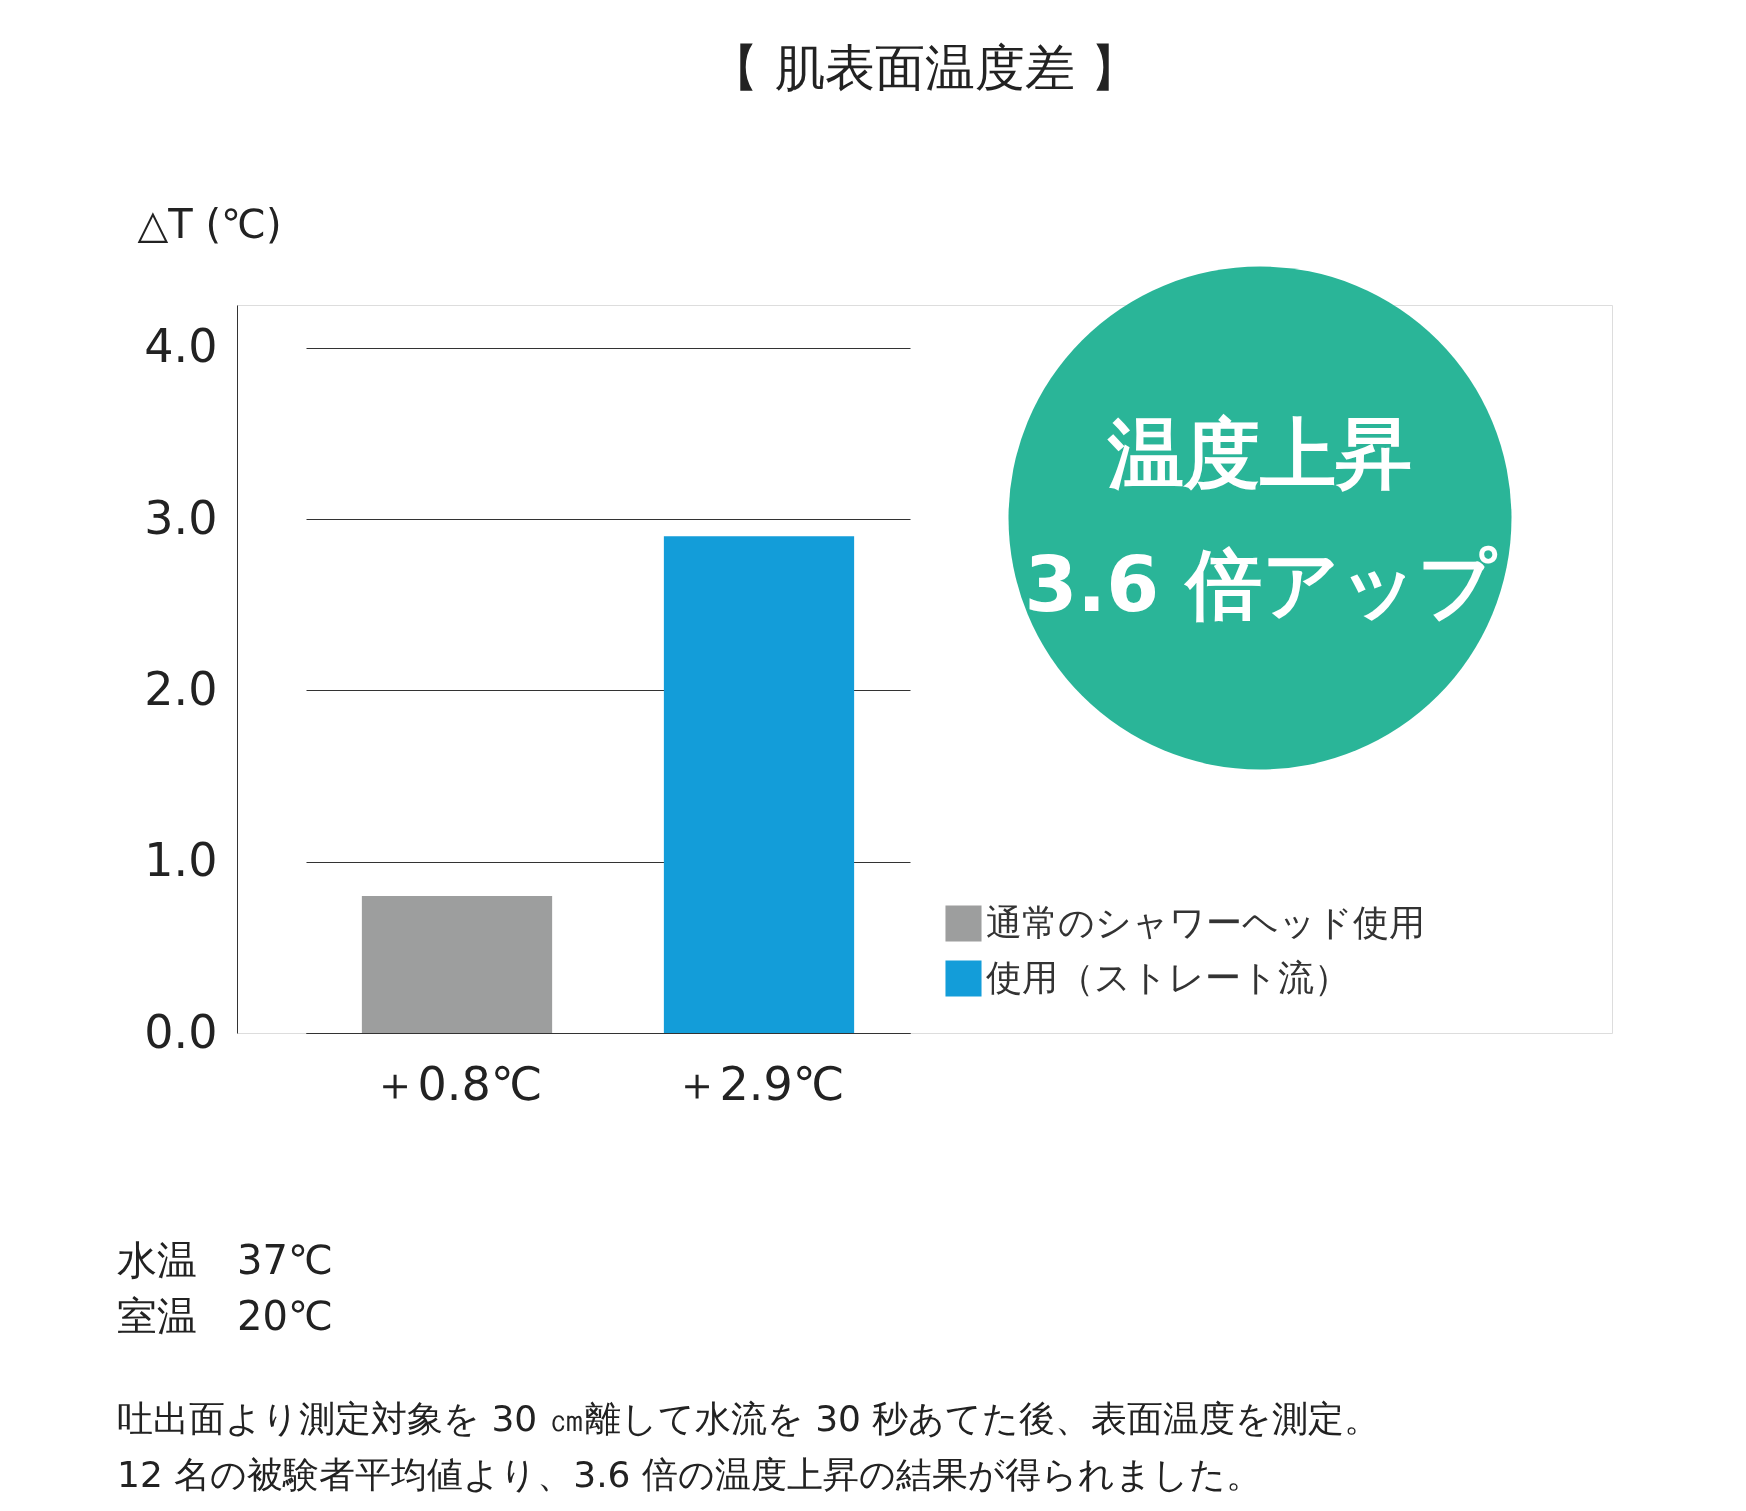 This screenshot has width=1746, height=1511. What do you see at coordinates (1168, 977) in the screenshot?
I see `legend-label: 使用（ストレート流）` at bounding box center [1168, 977].